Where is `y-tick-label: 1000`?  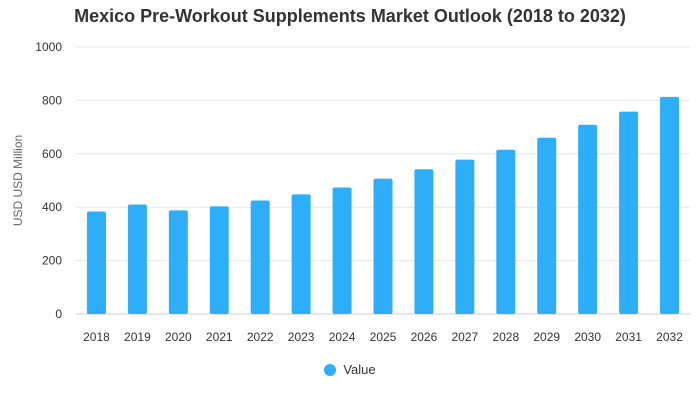 y-tick-label: 1000 is located at coordinates (48, 47).